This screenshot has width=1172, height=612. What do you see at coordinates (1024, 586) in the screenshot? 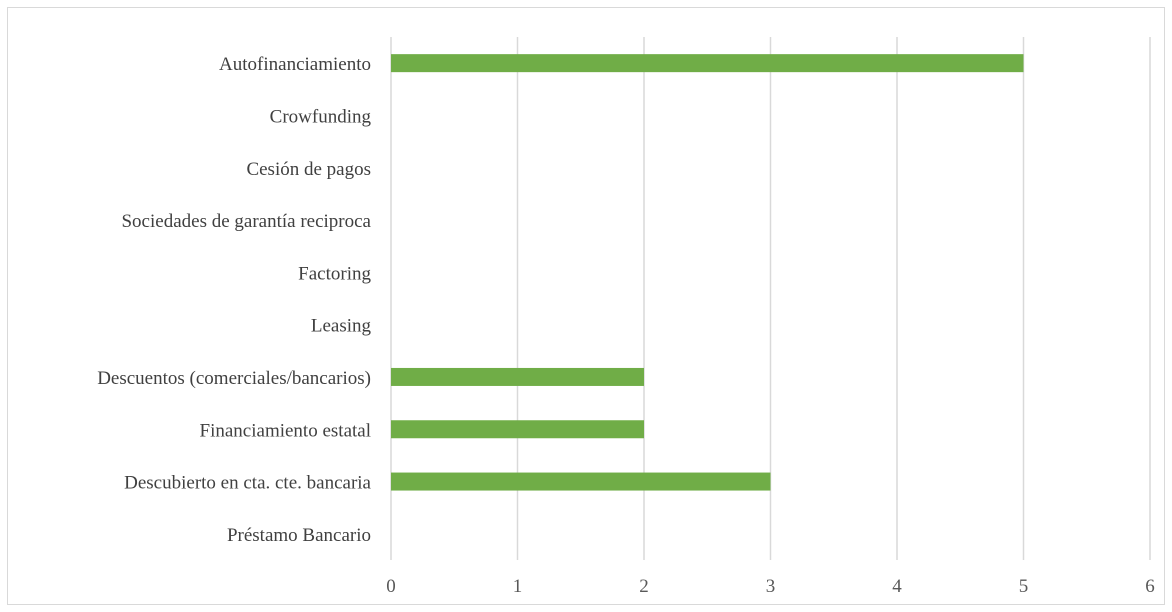
I see `x-tick-label: 5` at bounding box center [1024, 586].